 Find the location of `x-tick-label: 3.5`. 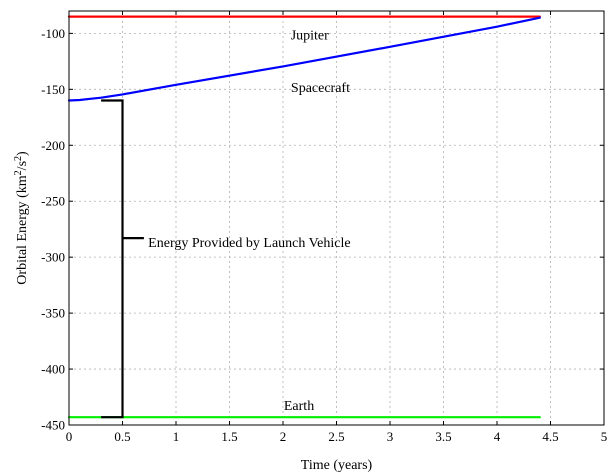

x-tick-label: 3.5 is located at coordinates (443, 436).